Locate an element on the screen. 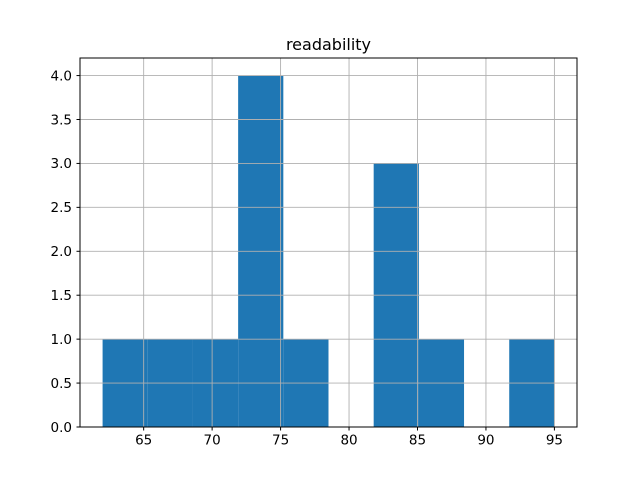  y-tick-label: 2.0 is located at coordinates (61, 252).